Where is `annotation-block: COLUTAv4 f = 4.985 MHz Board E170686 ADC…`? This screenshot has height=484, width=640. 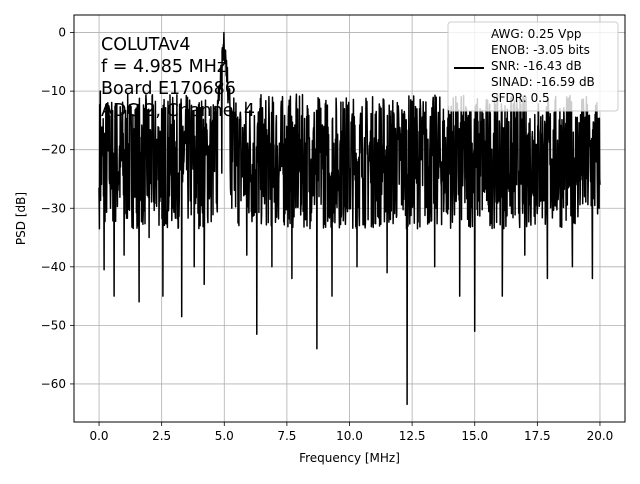
annotation-block: COLUTAv4 f = 4.985 MHz Board E170686 ADC… is located at coordinates (178, 78).